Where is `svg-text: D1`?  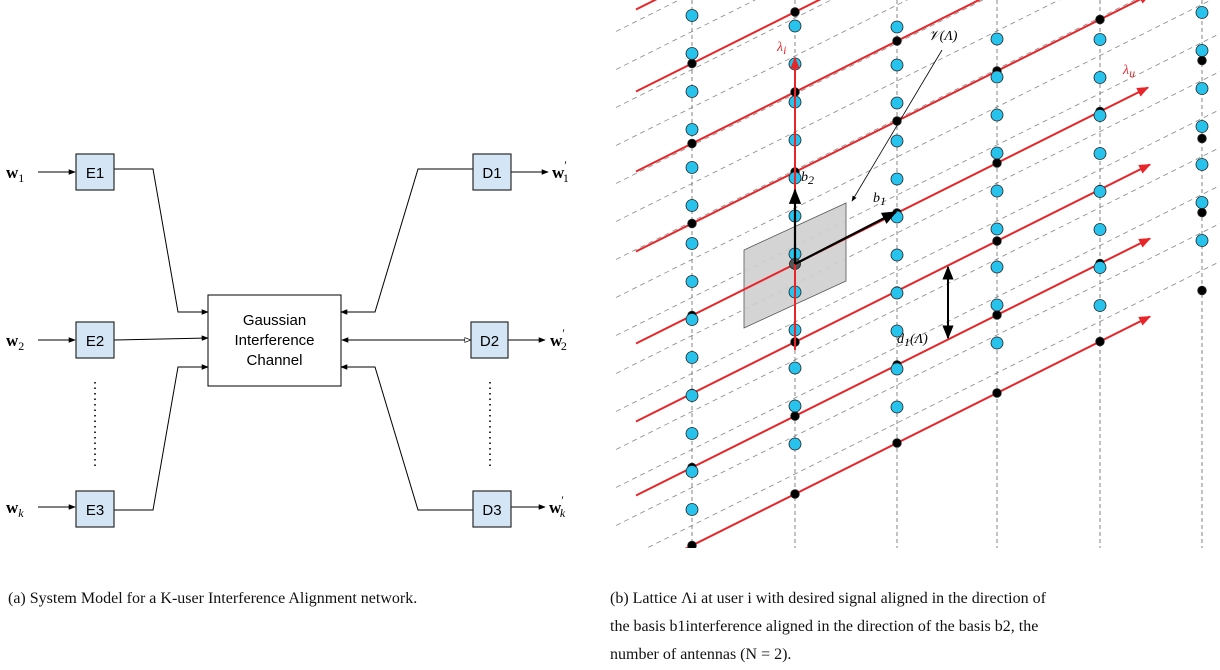
svg-text: D1 is located at coordinates (491, 173).